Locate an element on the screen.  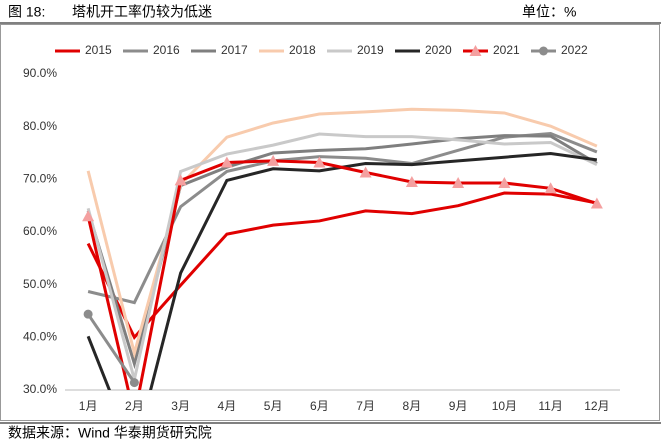
x-tick-label: 8月 is located at coordinates (412, 406).